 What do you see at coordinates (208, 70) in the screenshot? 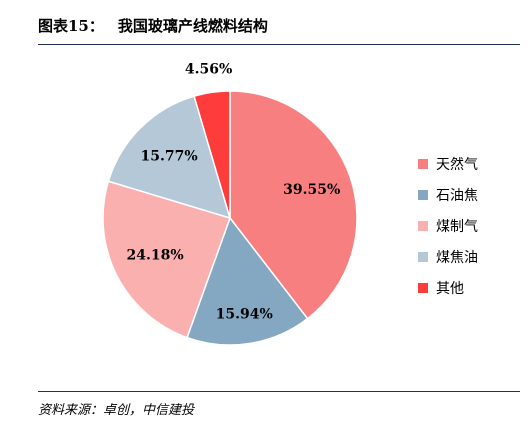
I see `slice-label-5: 4.56%` at bounding box center [208, 70].